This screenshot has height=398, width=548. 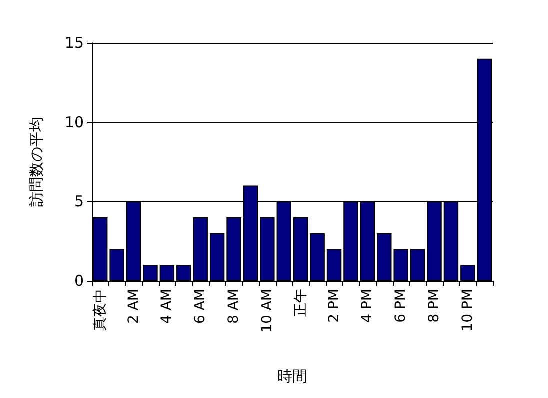 I want to click on x-tick-label: 6 PM, so click(x=401, y=306).